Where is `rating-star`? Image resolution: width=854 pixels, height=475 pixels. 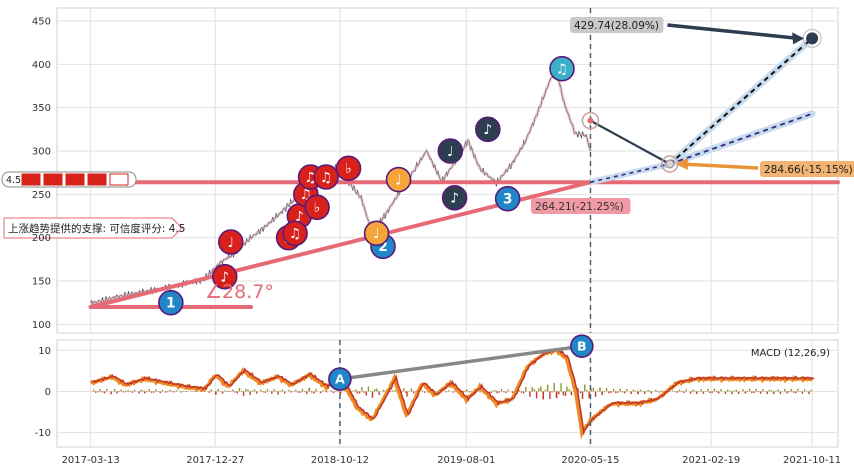
rating-star is located at coordinates (53, 179).